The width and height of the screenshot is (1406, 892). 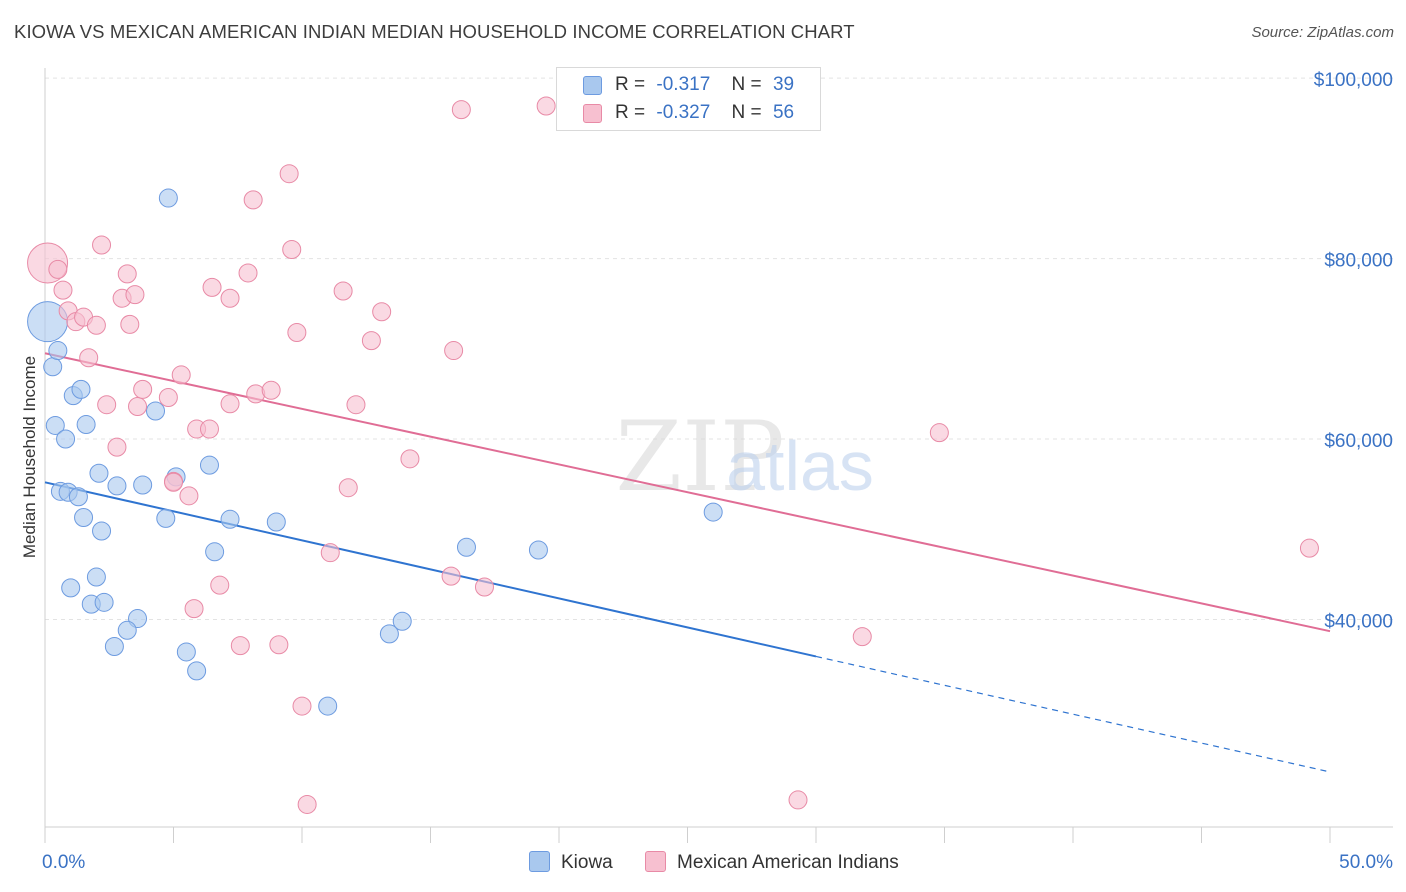 What do you see at coordinates (1353, 80) in the screenshot?
I see `y-tick-label: $100,000` at bounding box center [1353, 80].